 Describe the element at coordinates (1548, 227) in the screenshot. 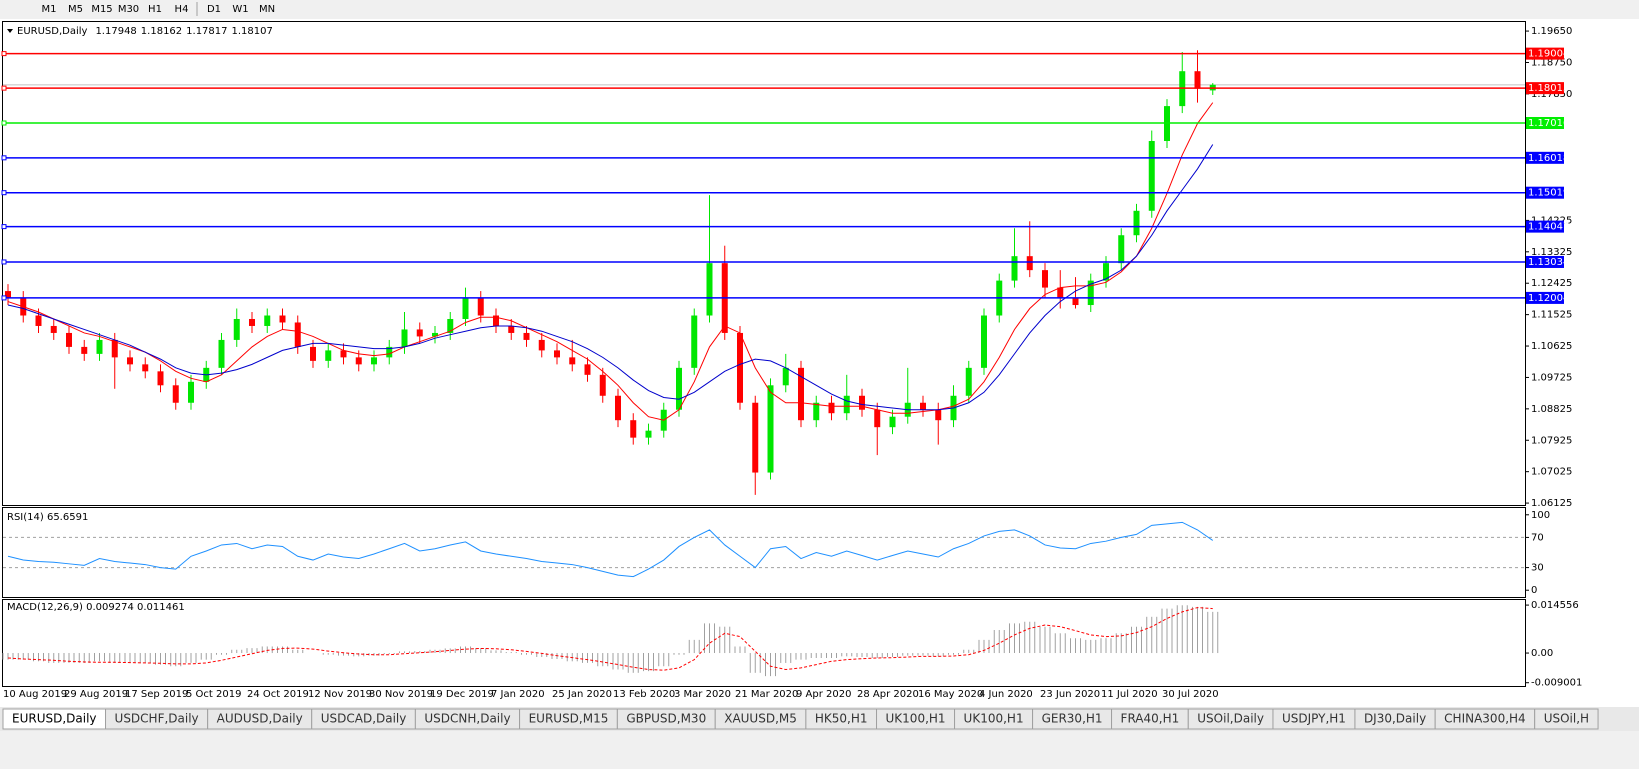

I see `level-label: 1.14047` at that location.